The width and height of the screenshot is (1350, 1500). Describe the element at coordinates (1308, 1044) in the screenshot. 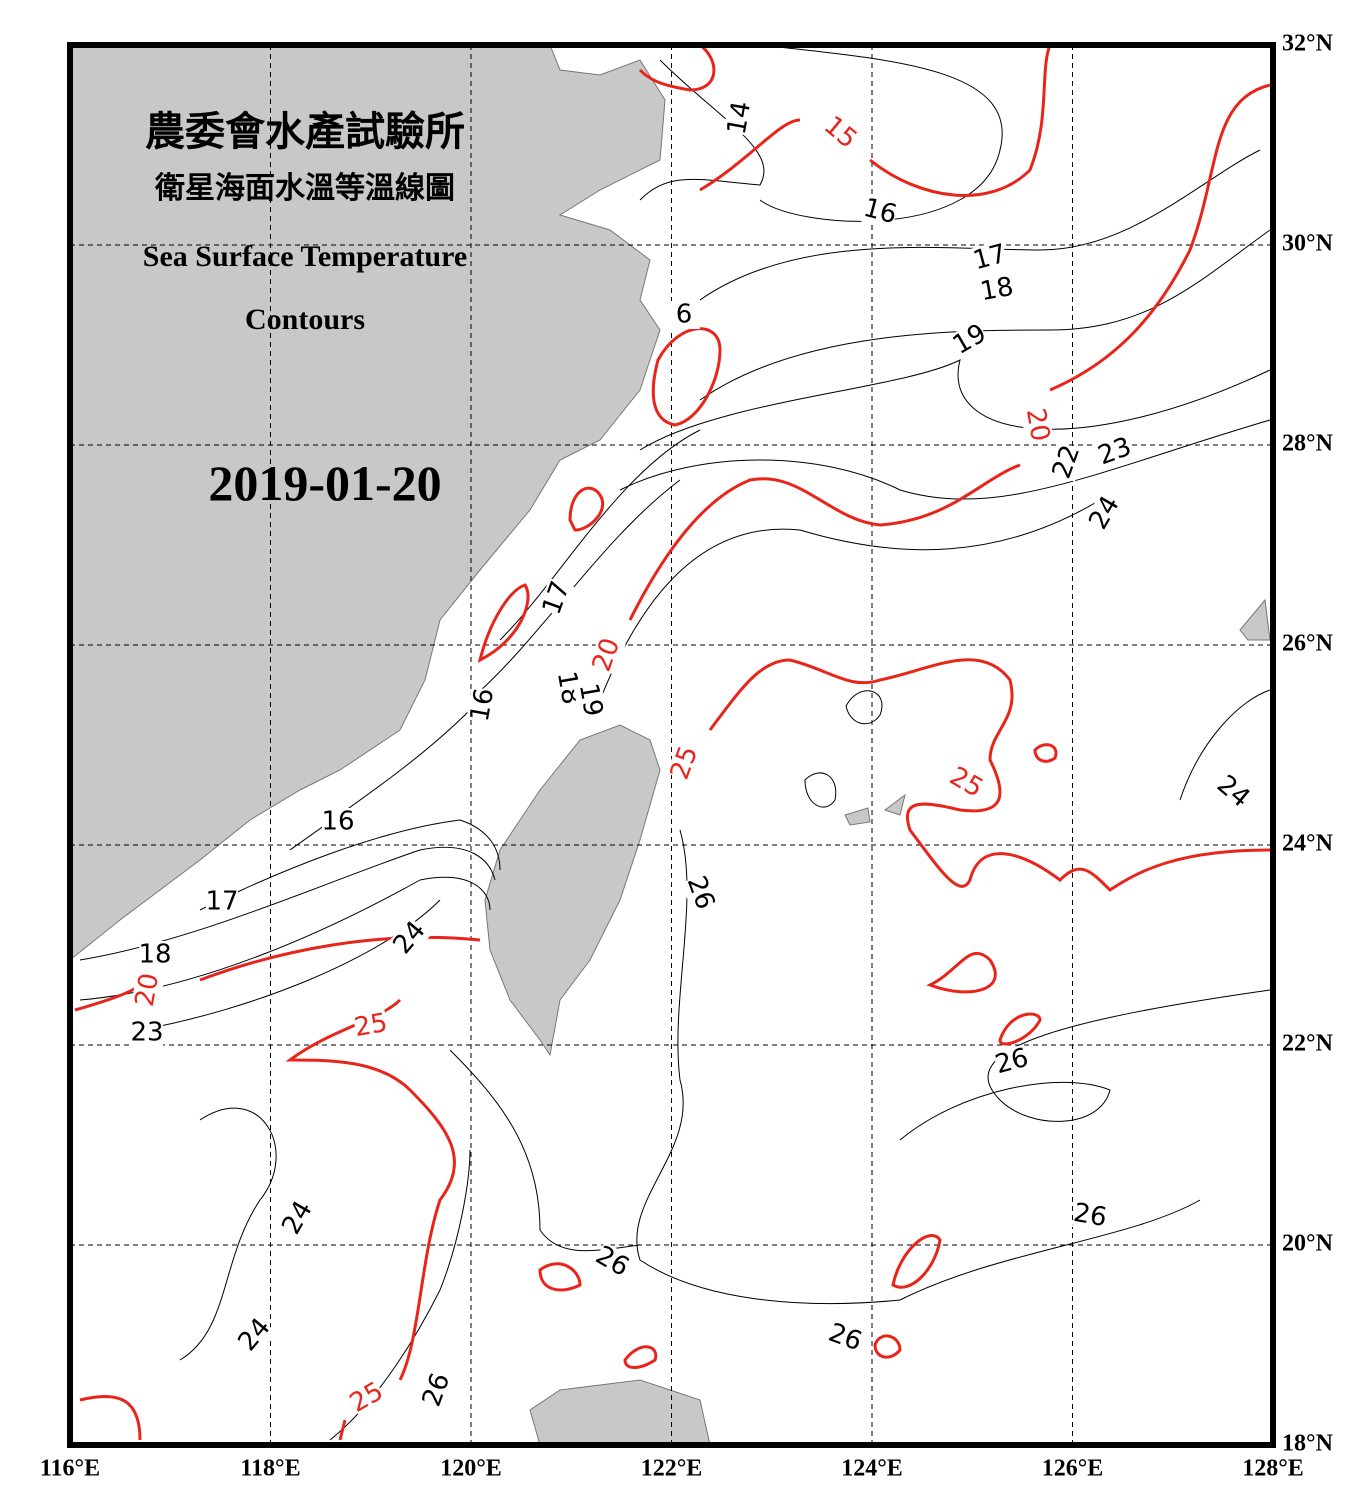

I see `y-tick-label: 22°N` at that location.